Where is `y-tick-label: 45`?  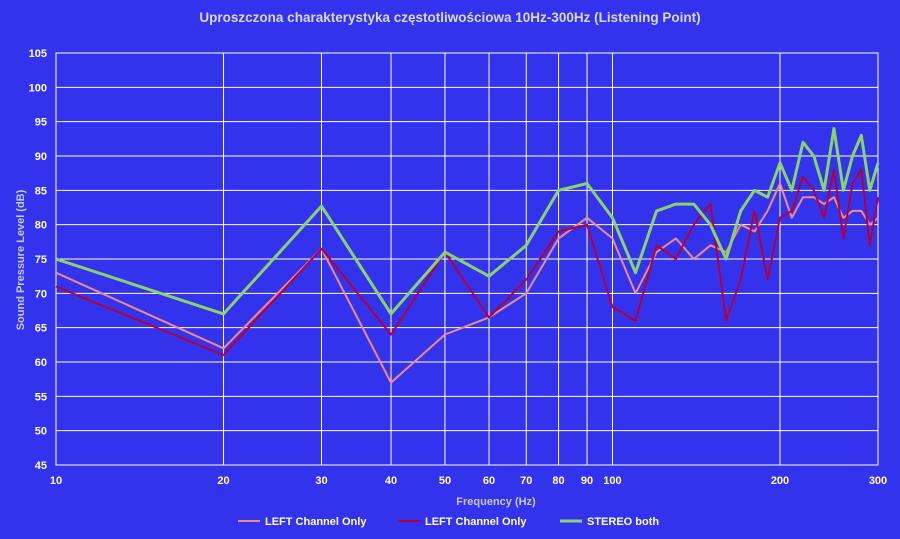
y-tick-label: 45 is located at coordinates (41, 466).